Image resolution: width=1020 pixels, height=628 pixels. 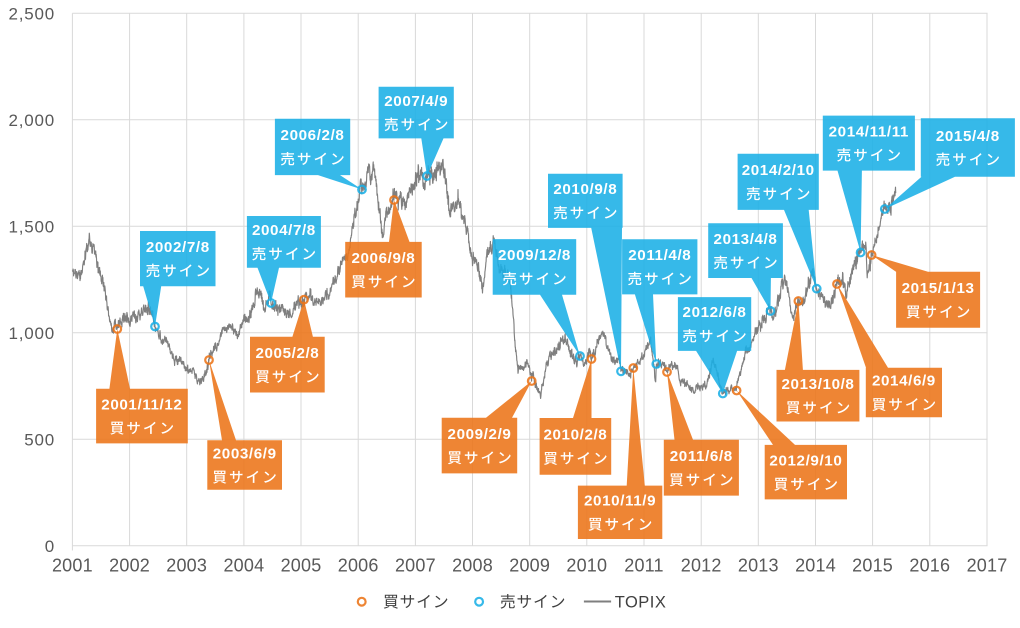 I want to click on svg-text: 2001, so click(x=72, y=565).